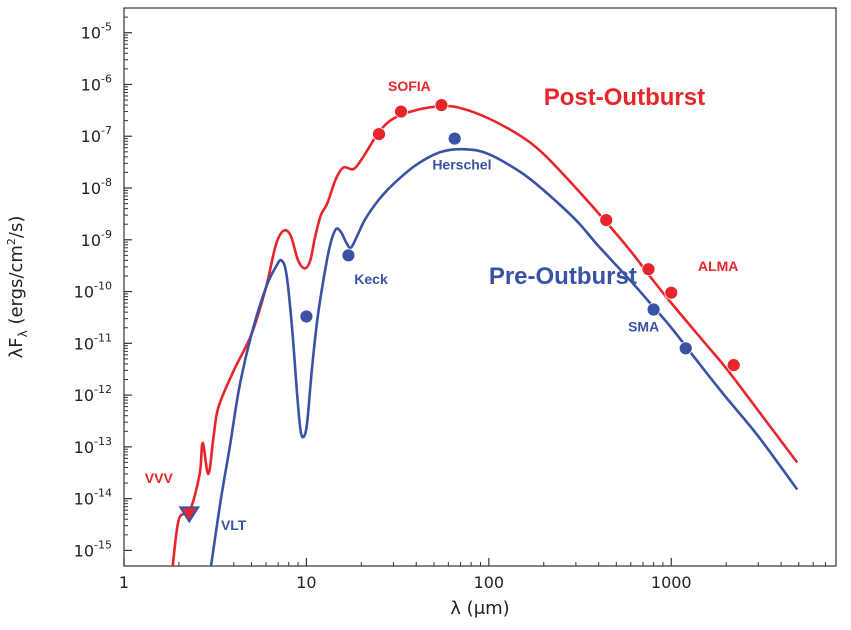 Image resolution: width=851 pixels, height=630 pixels. What do you see at coordinates (93, 498) in the screenshot?
I see `y-tick-label: 10⁻¹⁴` at bounding box center [93, 498].